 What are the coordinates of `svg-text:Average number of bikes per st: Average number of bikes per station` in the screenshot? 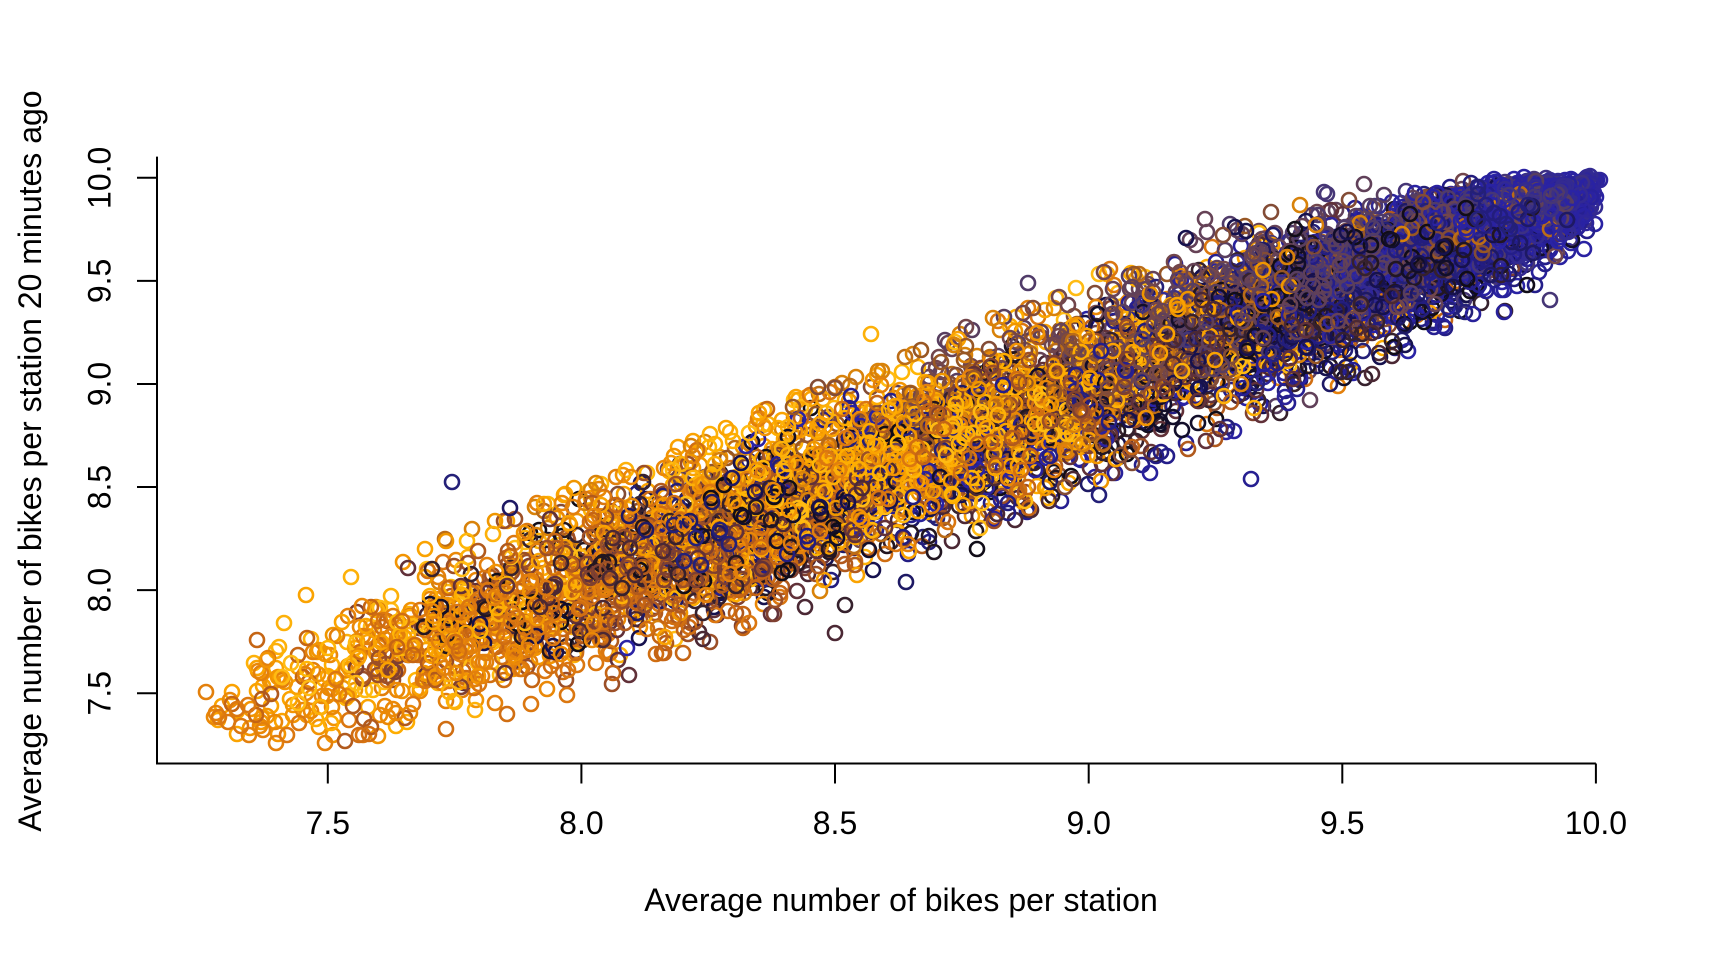 It's located at (900, 900).